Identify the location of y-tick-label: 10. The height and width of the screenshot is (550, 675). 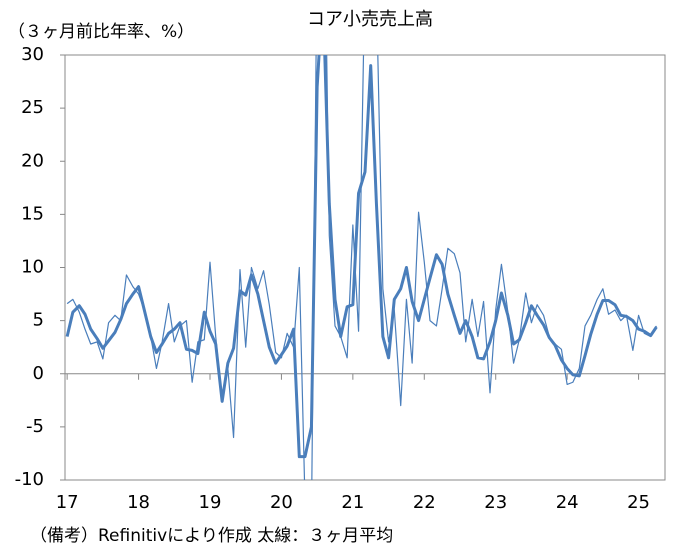
(32, 267).